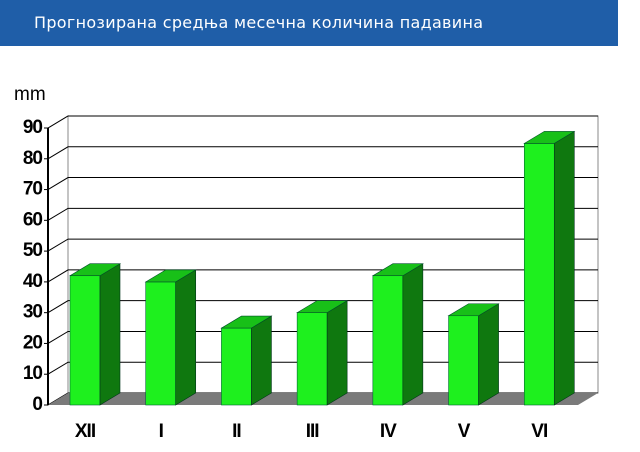  I want to click on y-tick-label: 50, so click(33, 250).